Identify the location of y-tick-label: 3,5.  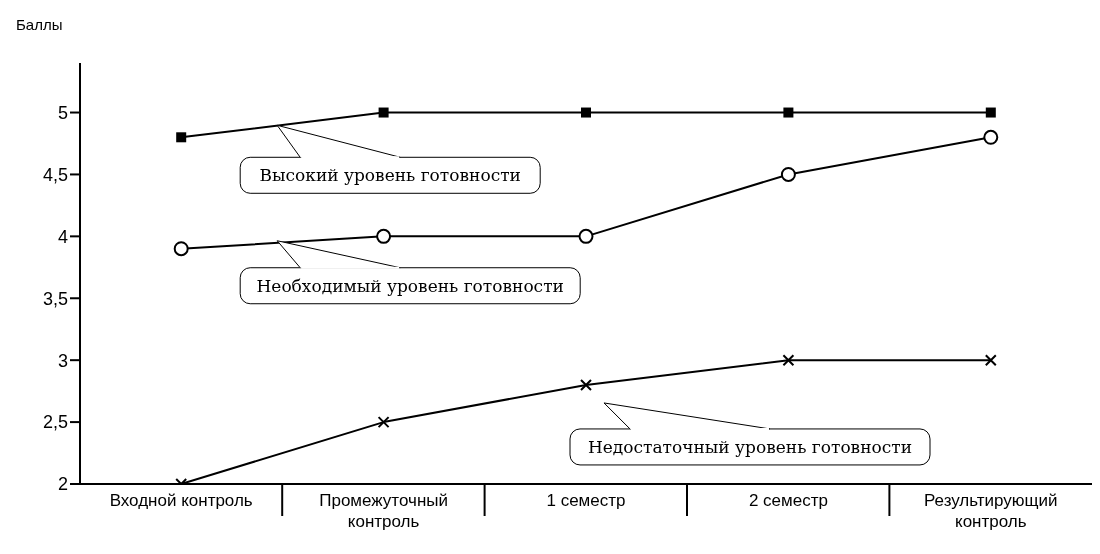
(55, 298).